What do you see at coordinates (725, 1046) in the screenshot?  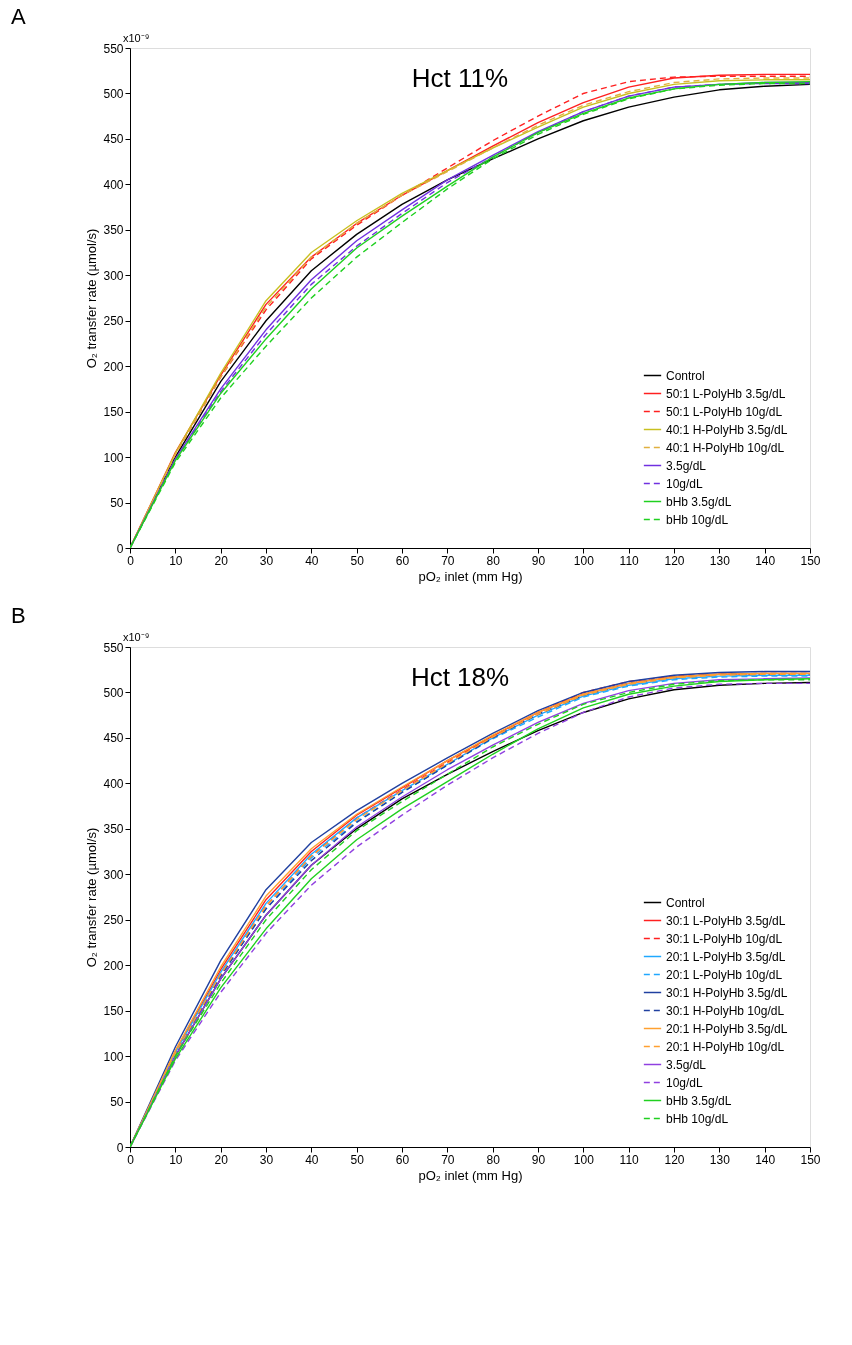 I see `legend-label: 20:1 H-PolyHb 10g/dL` at bounding box center [725, 1046].